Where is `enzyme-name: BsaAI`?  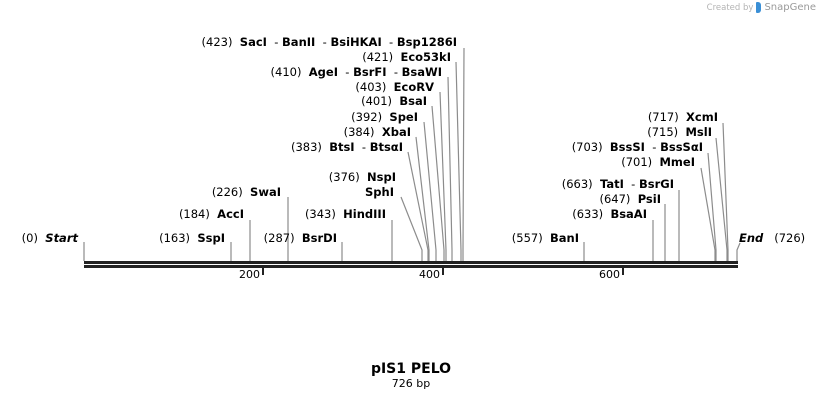 enzyme-name: BsaAI is located at coordinates (628, 214).